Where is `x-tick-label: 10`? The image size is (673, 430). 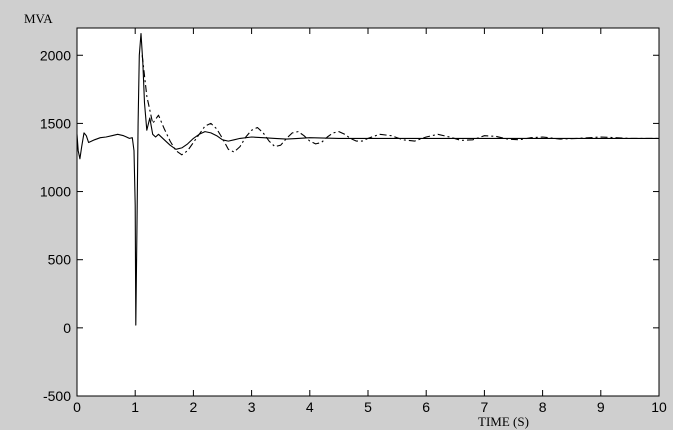 x-tick-label: 10 is located at coordinates (659, 407).